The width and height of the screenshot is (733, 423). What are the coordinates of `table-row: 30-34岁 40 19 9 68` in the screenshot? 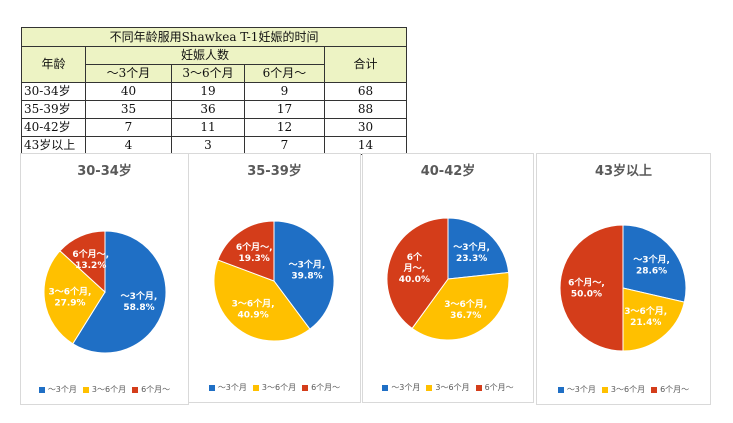 It's located at (214, 91).